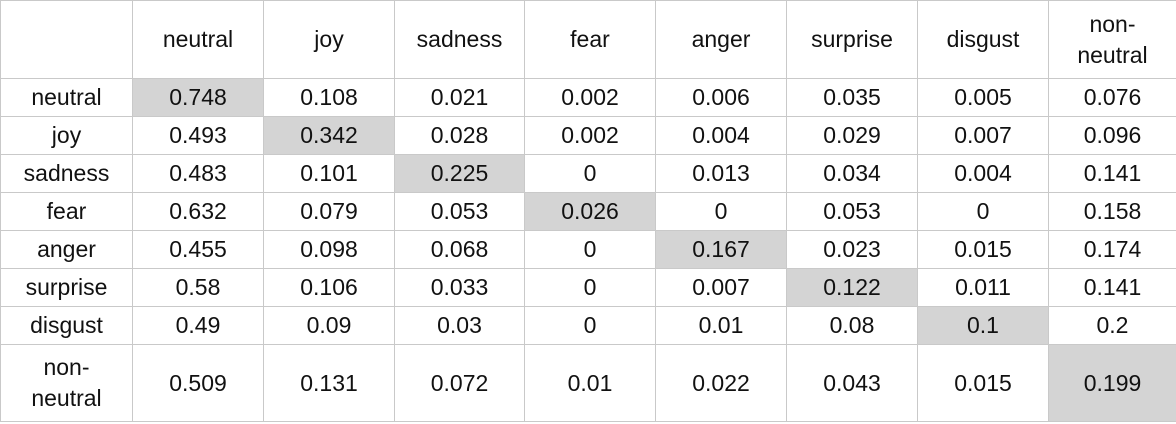 The width and height of the screenshot is (1176, 424). Describe the element at coordinates (329, 325) in the screenshot. I see `table-cell: 0.09` at that location.